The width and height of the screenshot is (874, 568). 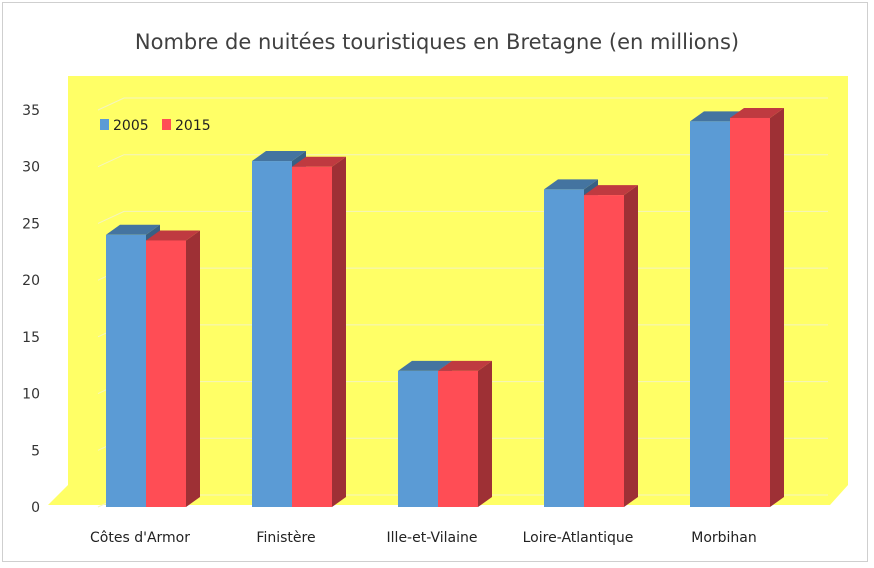 What do you see at coordinates (131, 126) in the screenshot?
I see `legend-label: 2005` at bounding box center [131, 126].